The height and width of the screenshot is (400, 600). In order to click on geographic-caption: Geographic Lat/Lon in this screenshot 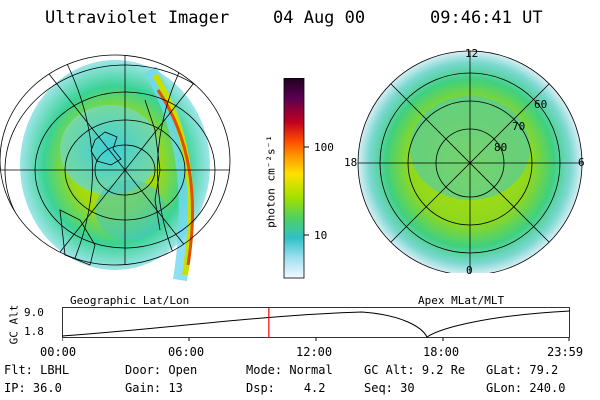, I will do `click(130, 300)`.